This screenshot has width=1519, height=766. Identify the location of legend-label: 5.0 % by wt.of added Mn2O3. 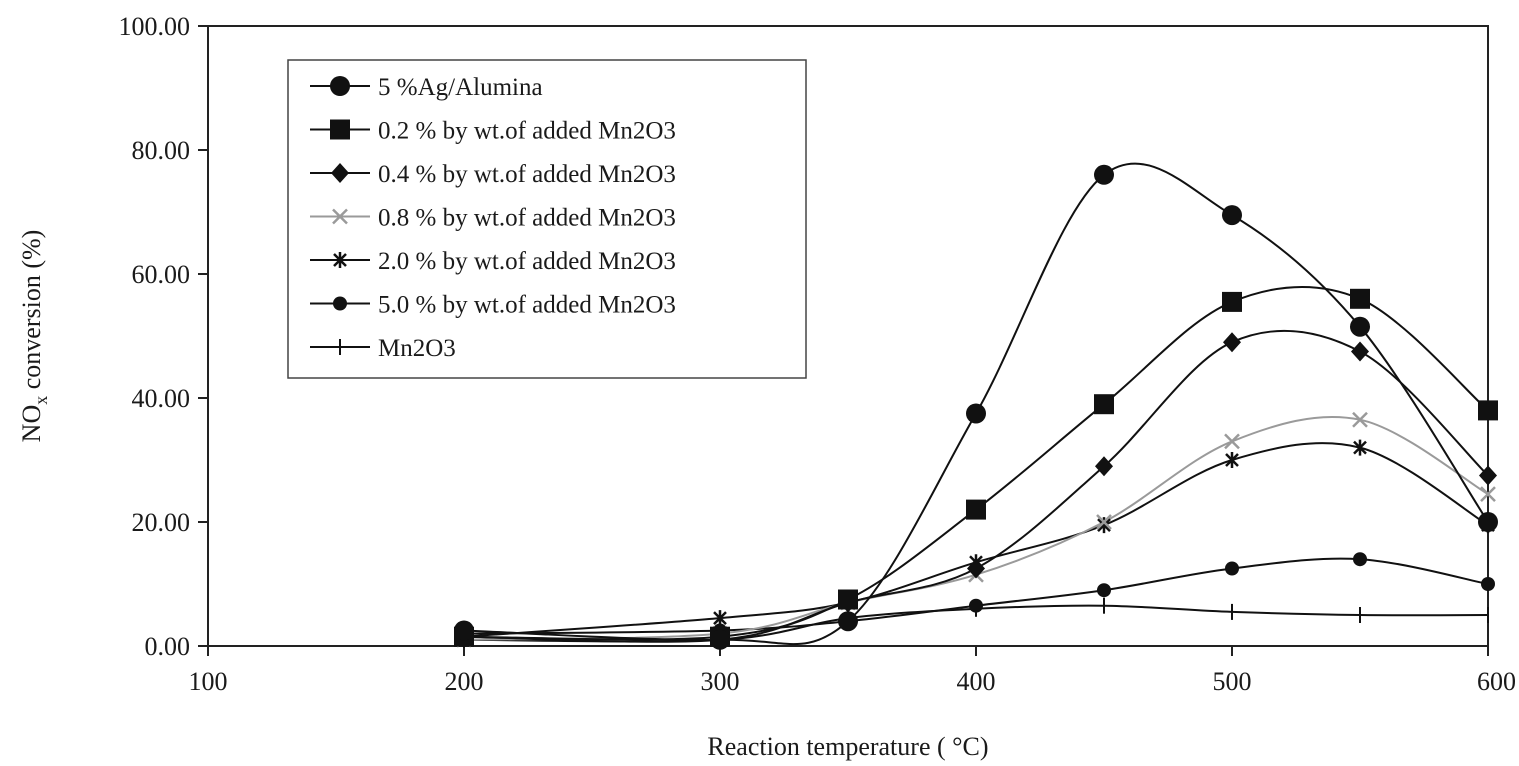
(527, 305).